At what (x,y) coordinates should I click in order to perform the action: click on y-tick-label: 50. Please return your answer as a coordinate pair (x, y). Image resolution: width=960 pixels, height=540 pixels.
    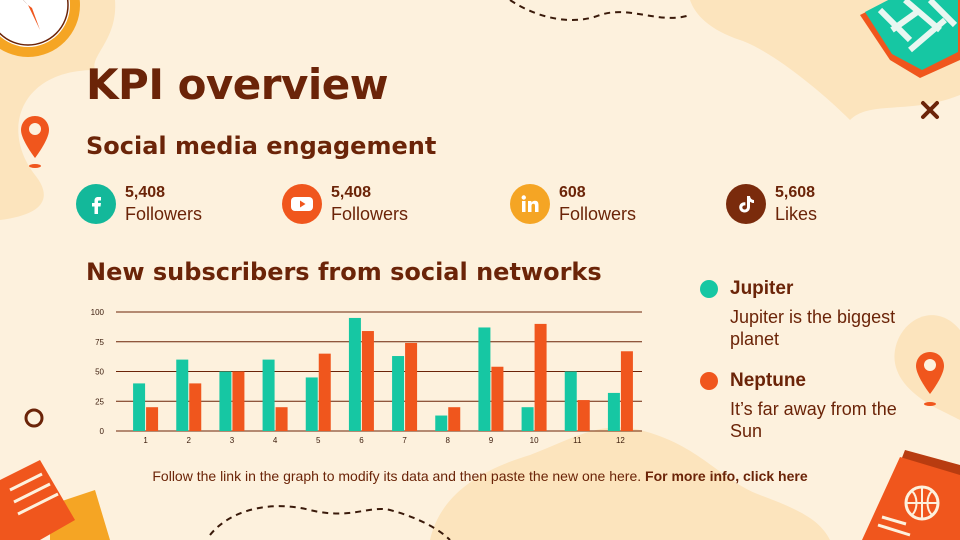
    Looking at the image, I should click on (99, 372).